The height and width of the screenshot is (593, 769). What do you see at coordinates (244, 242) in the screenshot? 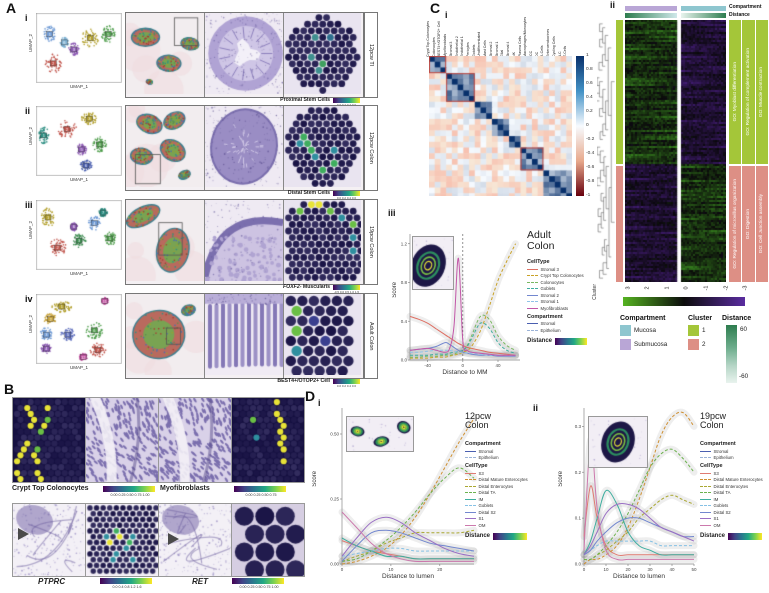
I see `tissue-strip-iii` at bounding box center [244, 242].